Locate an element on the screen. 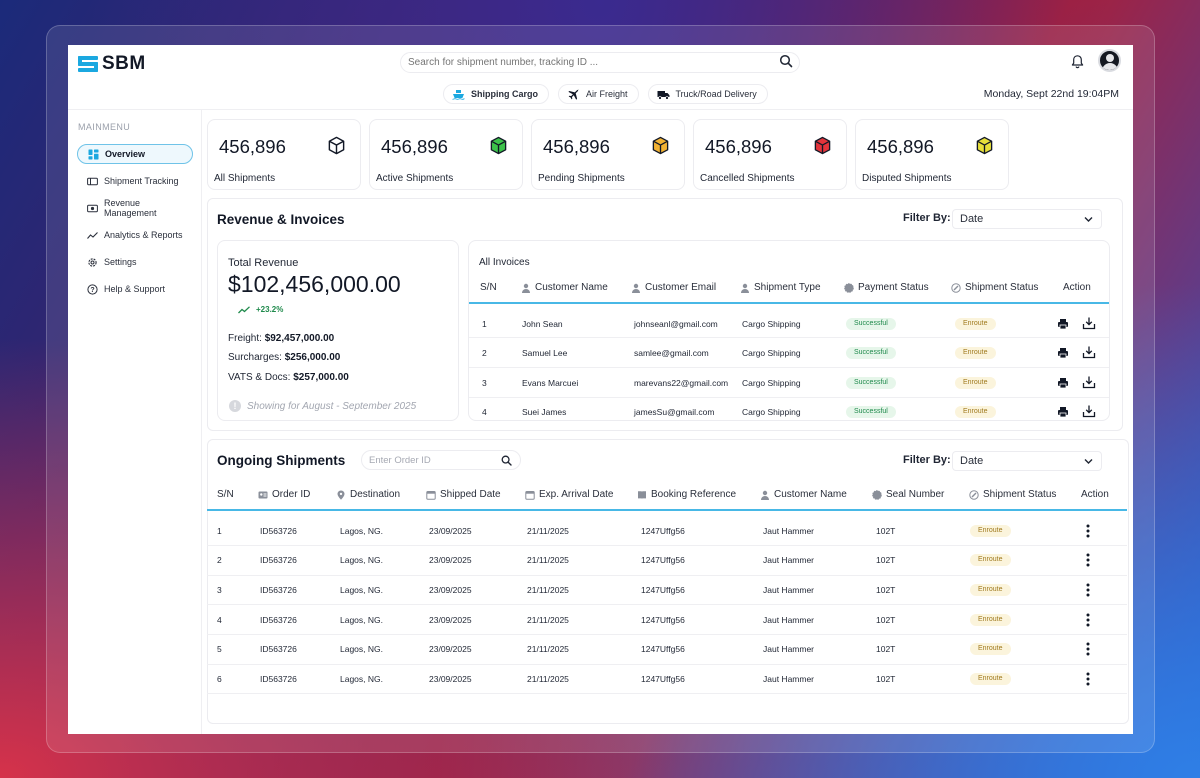 The height and width of the screenshot is (778, 1200). sidebar-item-analytics-reports: Analytics & Reports is located at coordinates (135, 235).